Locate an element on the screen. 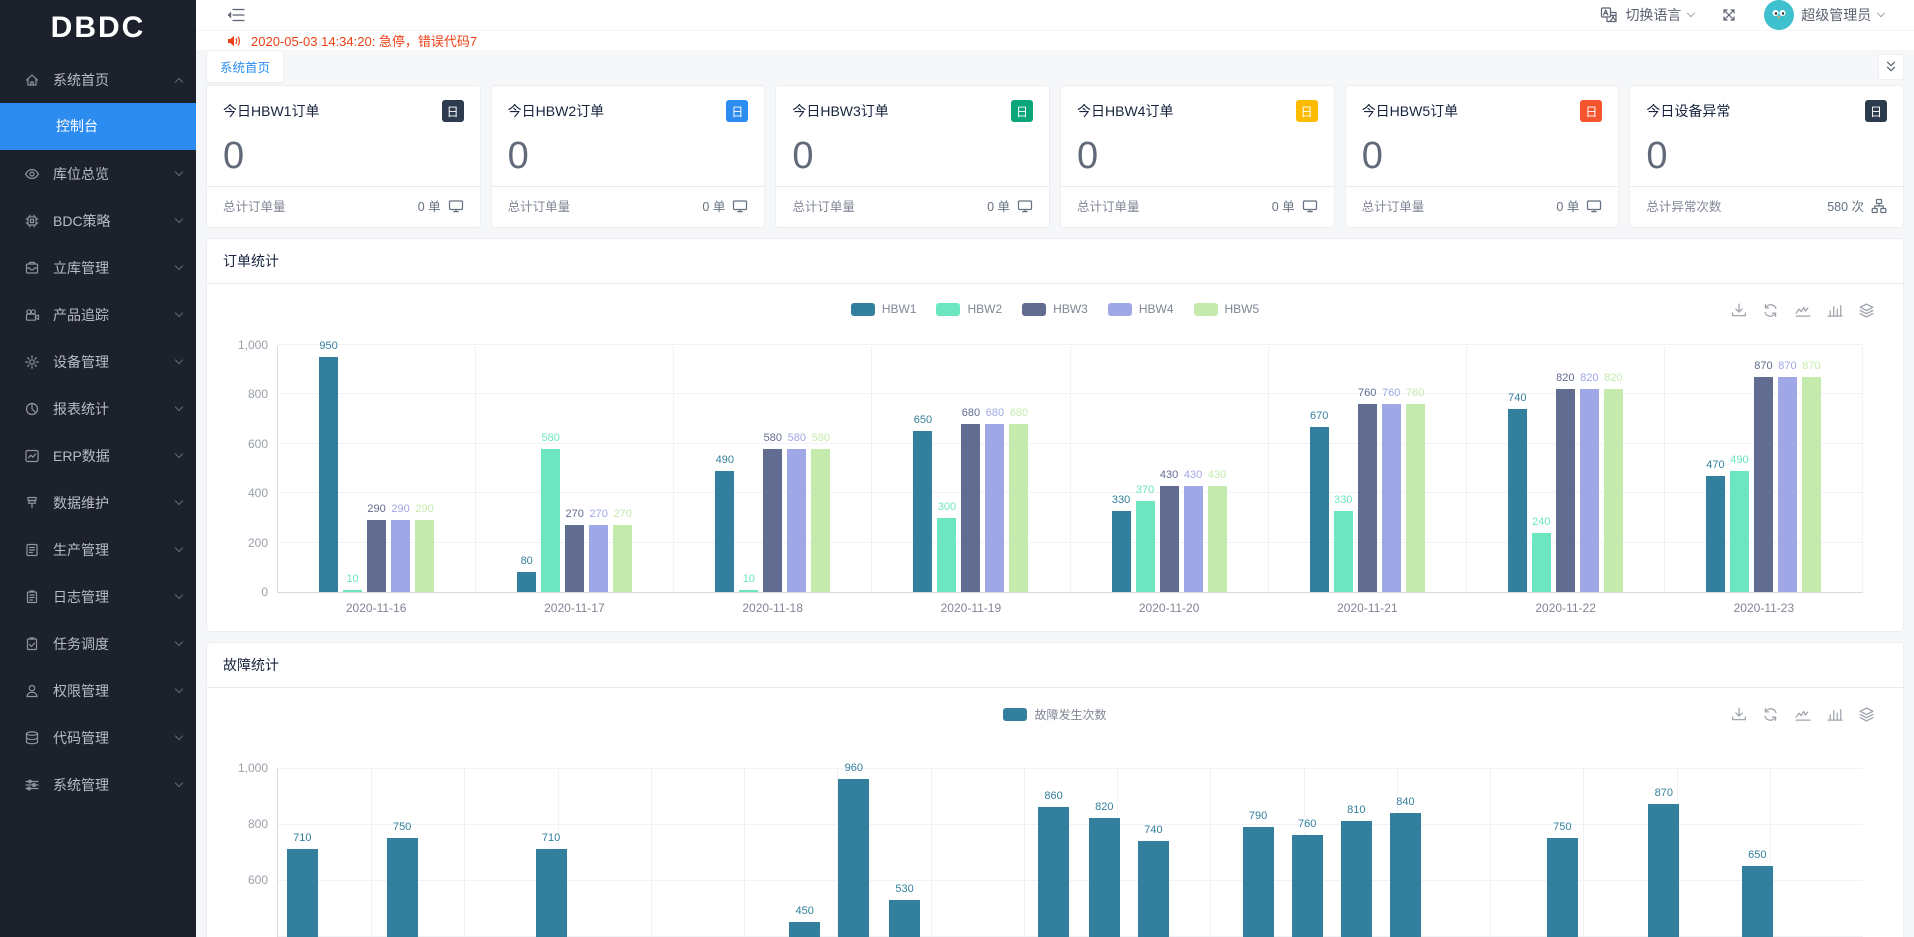  sidebar-item: 系统管理 is located at coordinates (98, 784).